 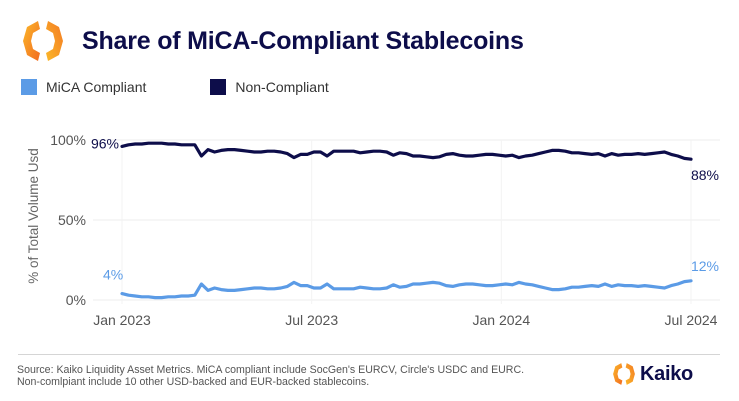 I want to click on data-label-mica-end: 12%, so click(x=705, y=266).